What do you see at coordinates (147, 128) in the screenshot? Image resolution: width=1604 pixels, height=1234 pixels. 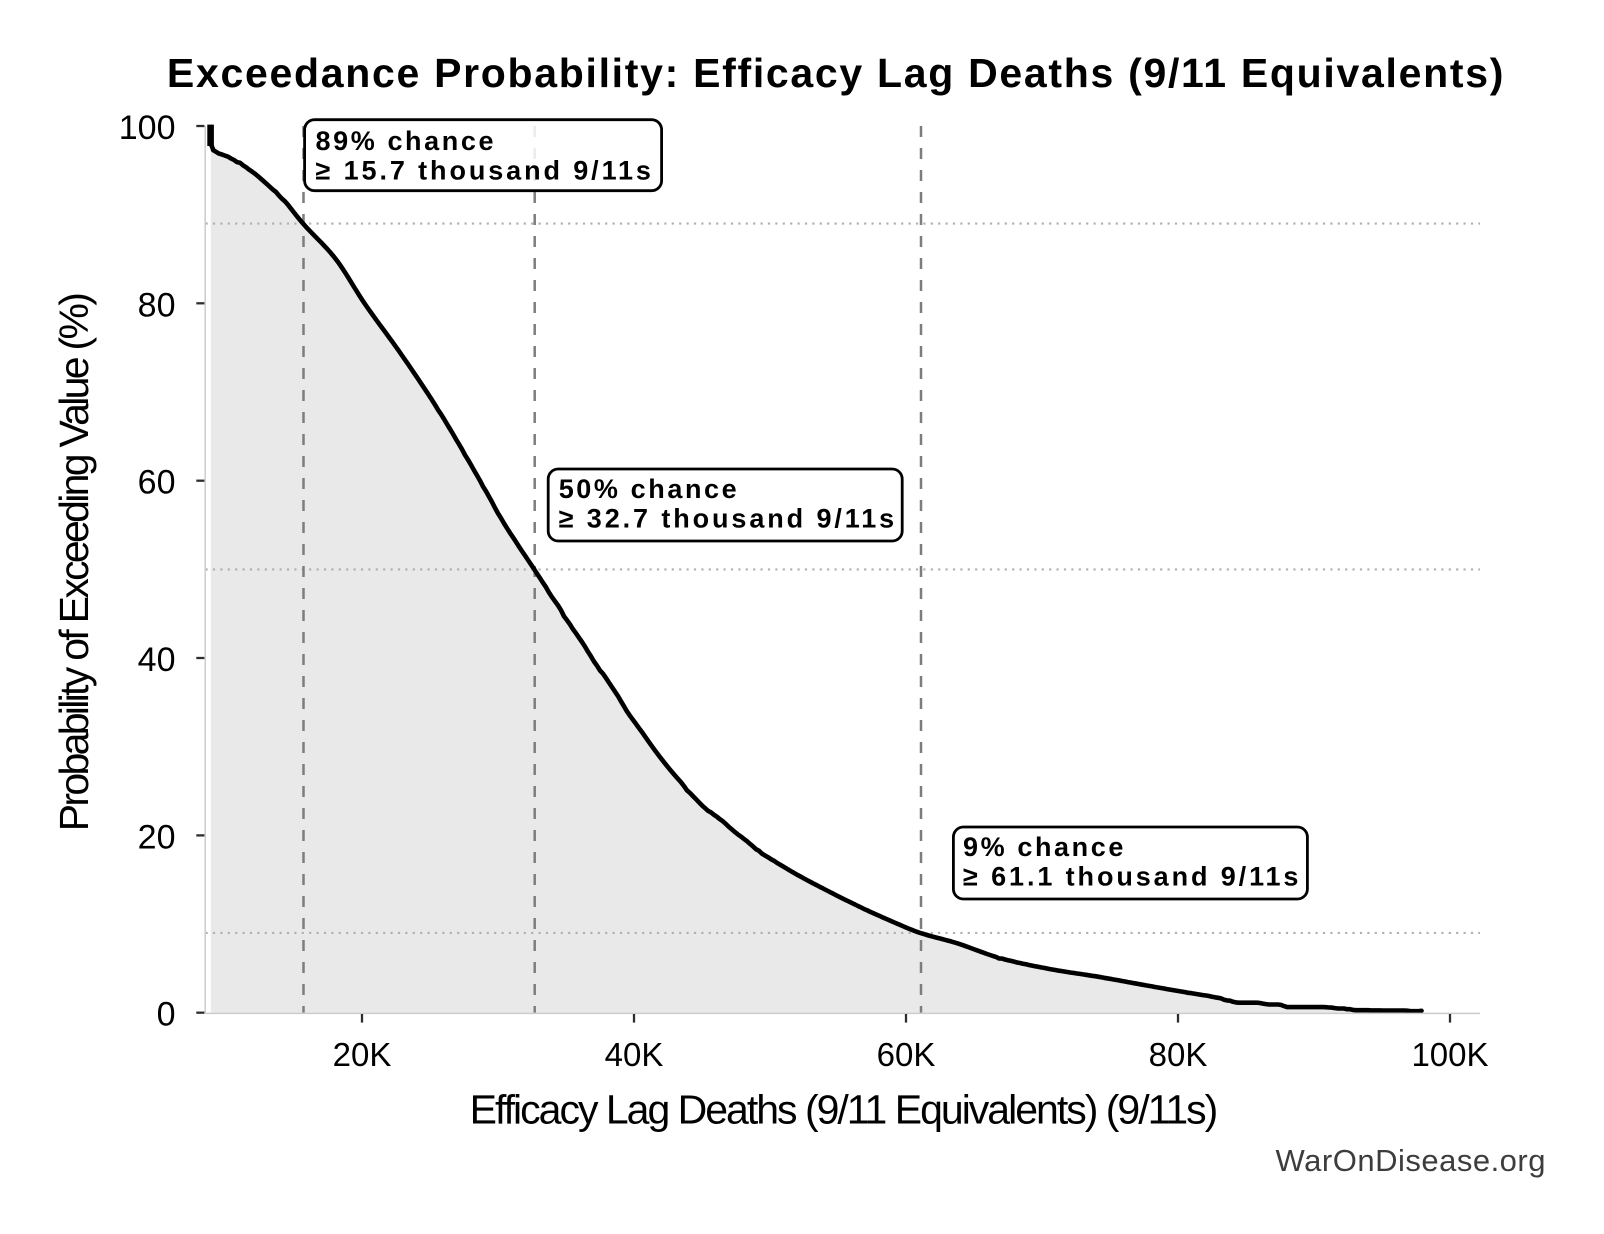 I see `svg-text: 100` at bounding box center [147, 128].